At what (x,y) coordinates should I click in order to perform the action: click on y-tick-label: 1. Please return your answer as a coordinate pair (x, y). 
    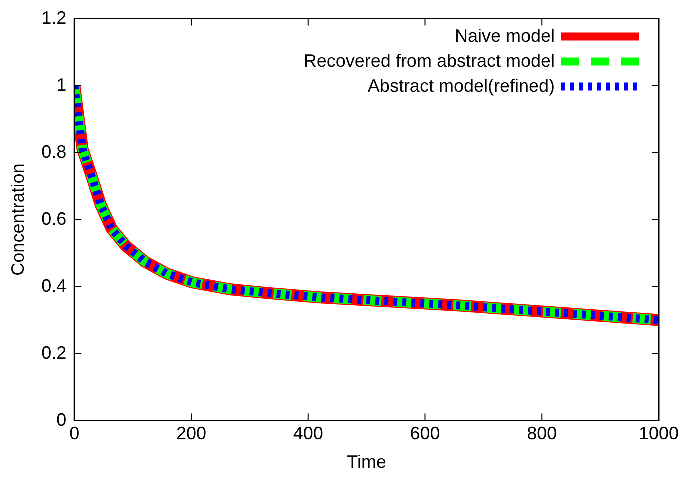
    Looking at the image, I should click on (61, 84).